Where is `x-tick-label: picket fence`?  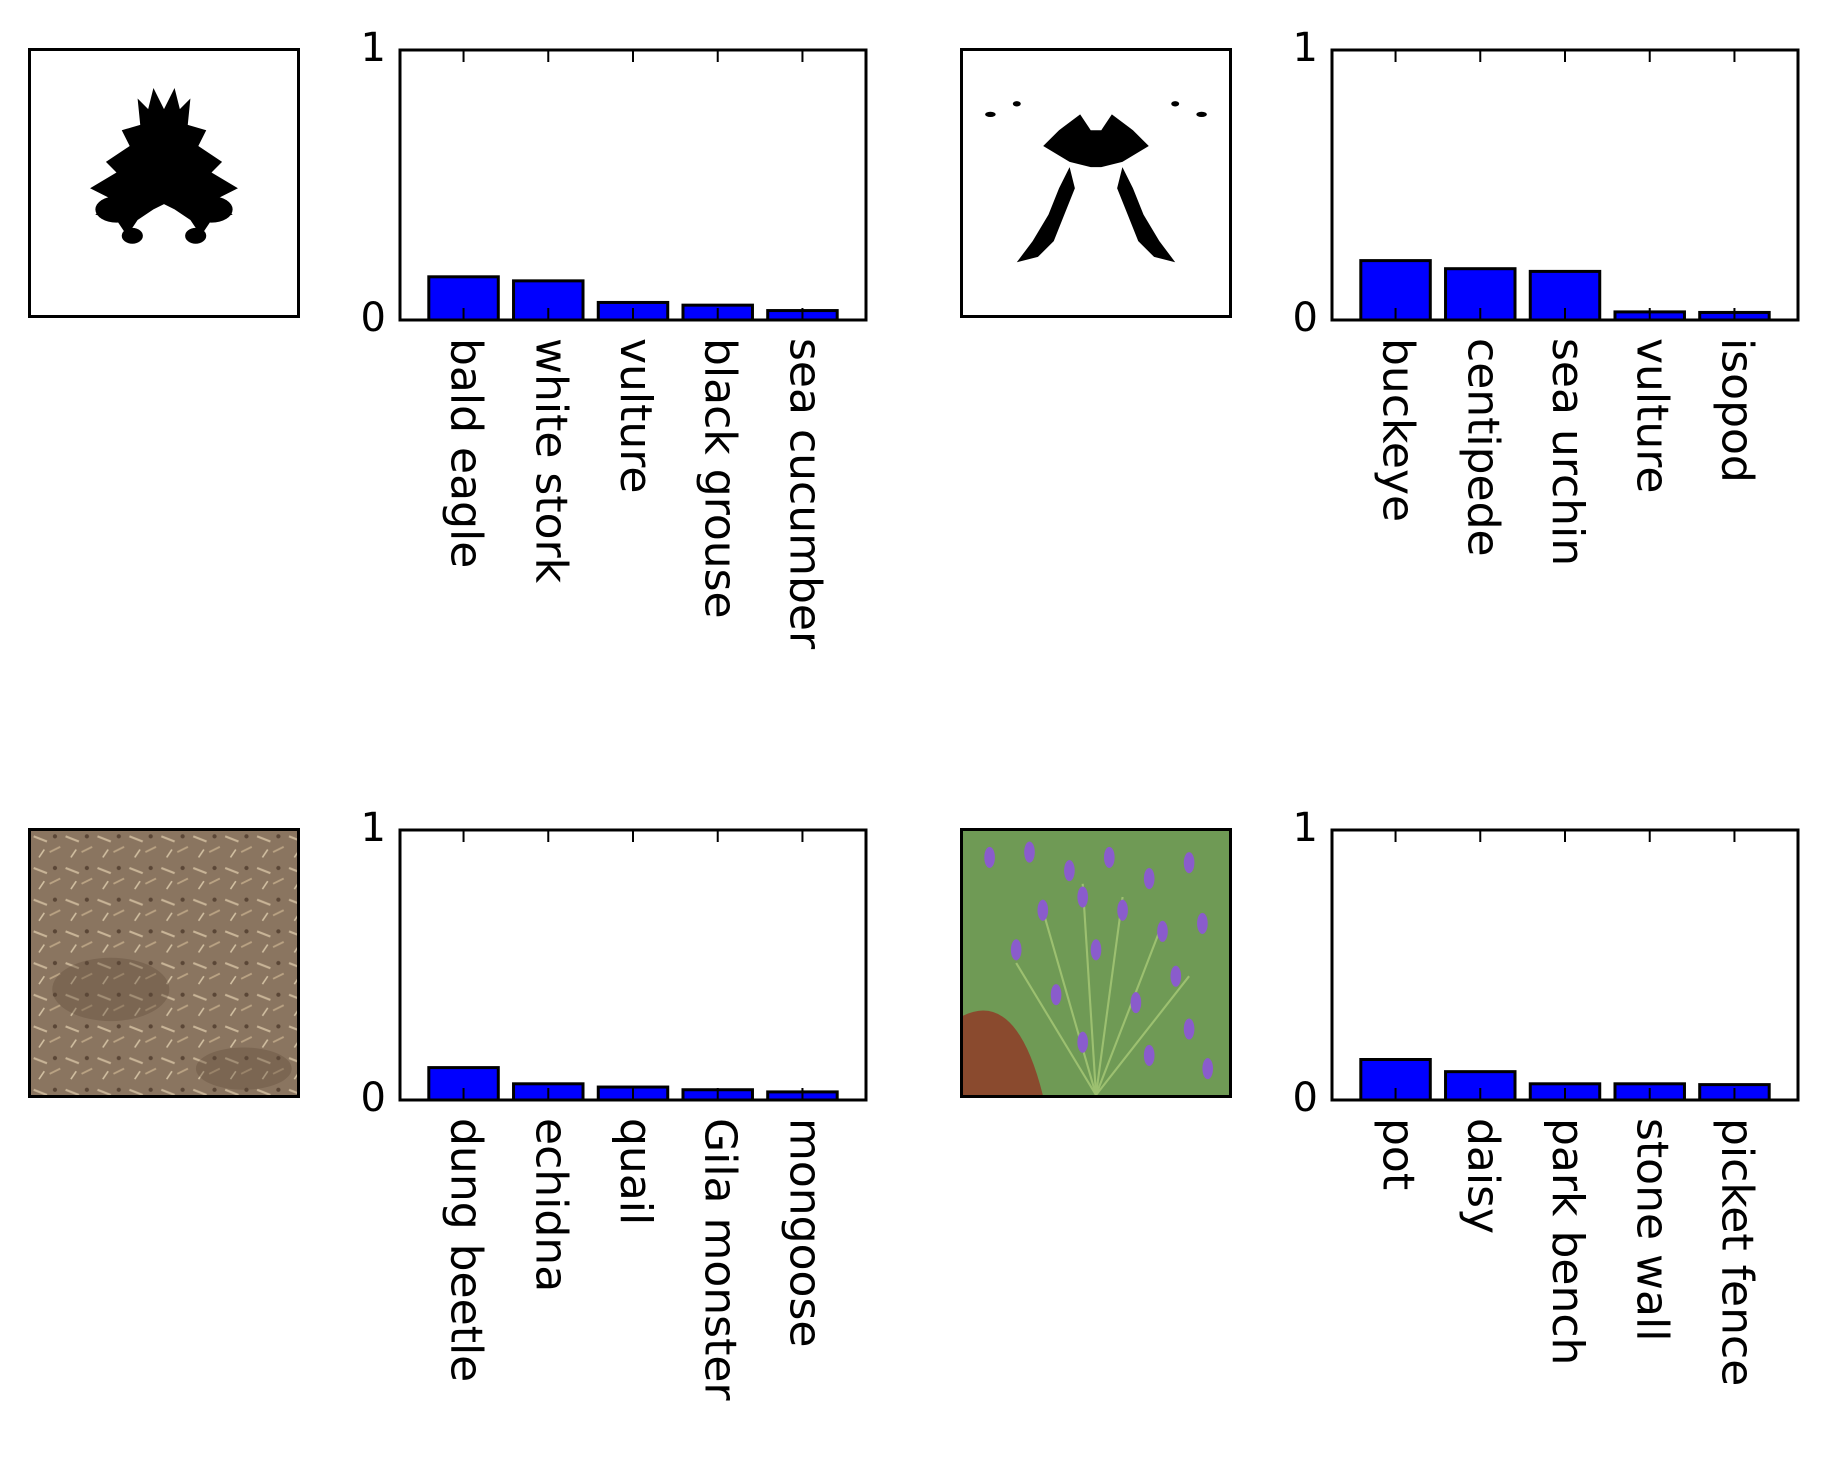 x-tick-label: picket fence is located at coordinates (1736, 1252).